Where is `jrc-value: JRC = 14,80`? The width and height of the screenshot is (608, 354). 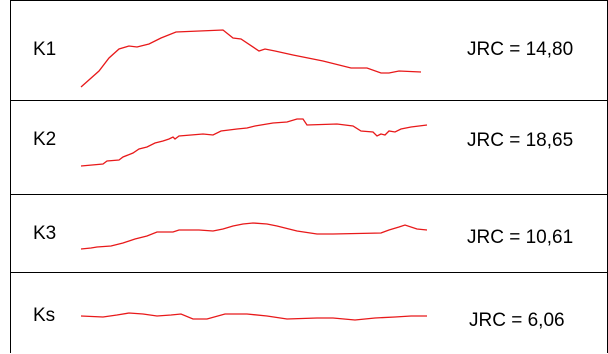
jrc-value: JRC = 14,80 is located at coordinates (520, 49).